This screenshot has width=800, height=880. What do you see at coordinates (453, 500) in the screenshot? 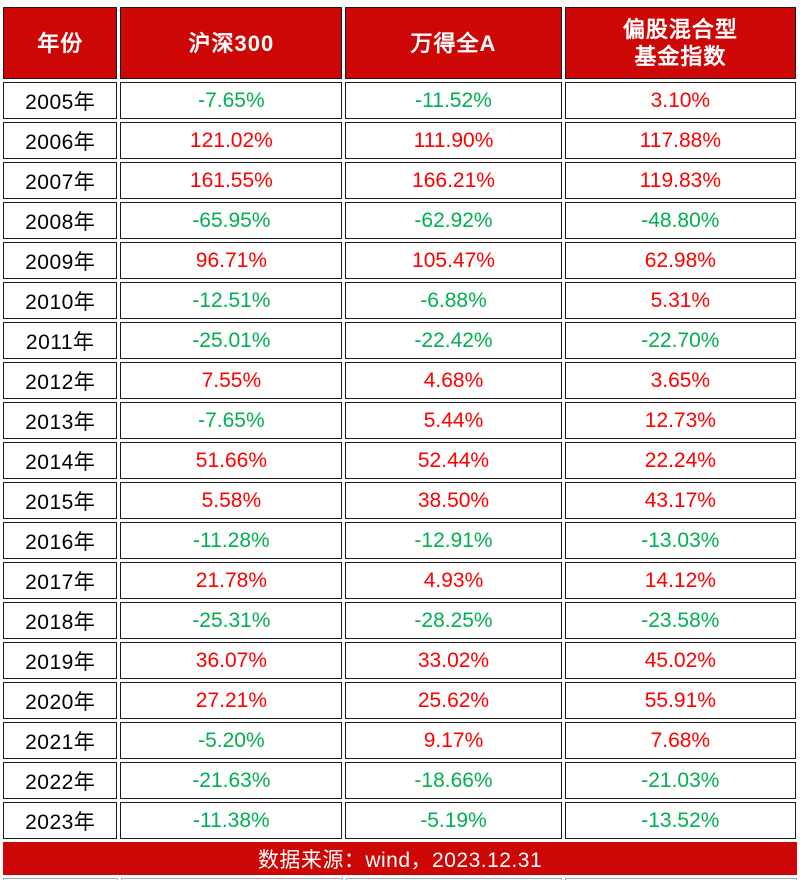
I see `return-value-cell: 38.50%` at bounding box center [453, 500].